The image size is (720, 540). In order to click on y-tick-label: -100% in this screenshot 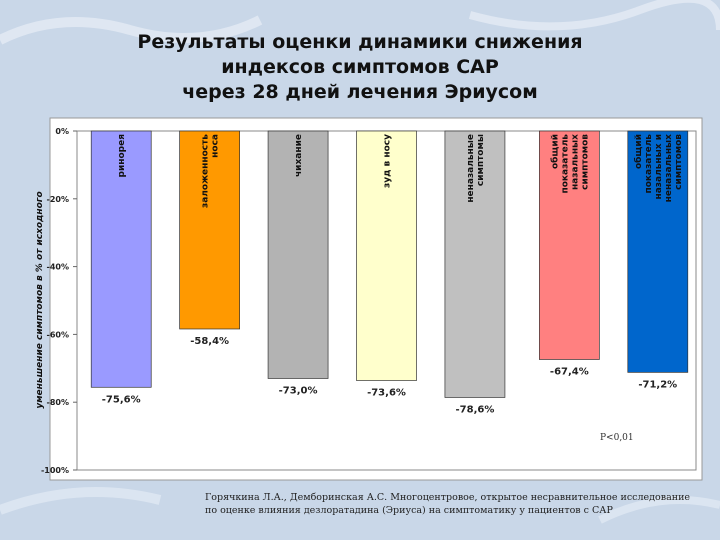, I will do `click(55, 470)`.